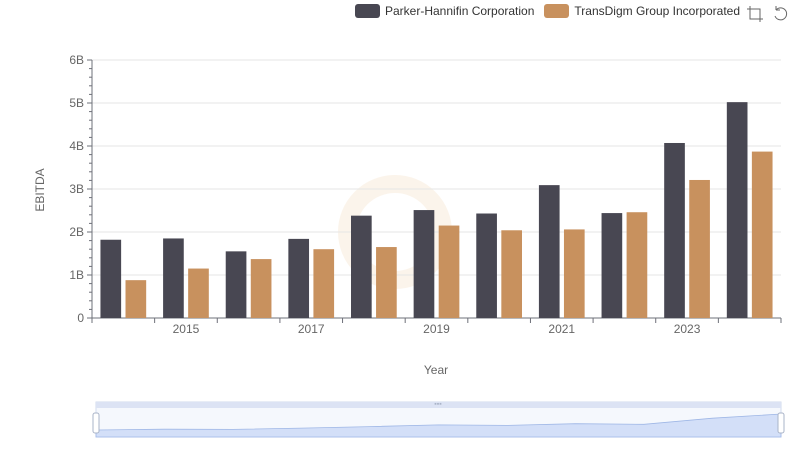  Describe the element at coordinates (657, 11) in the screenshot. I see `legend-label-transdigm: TransDigm Group Incorporated` at that location.